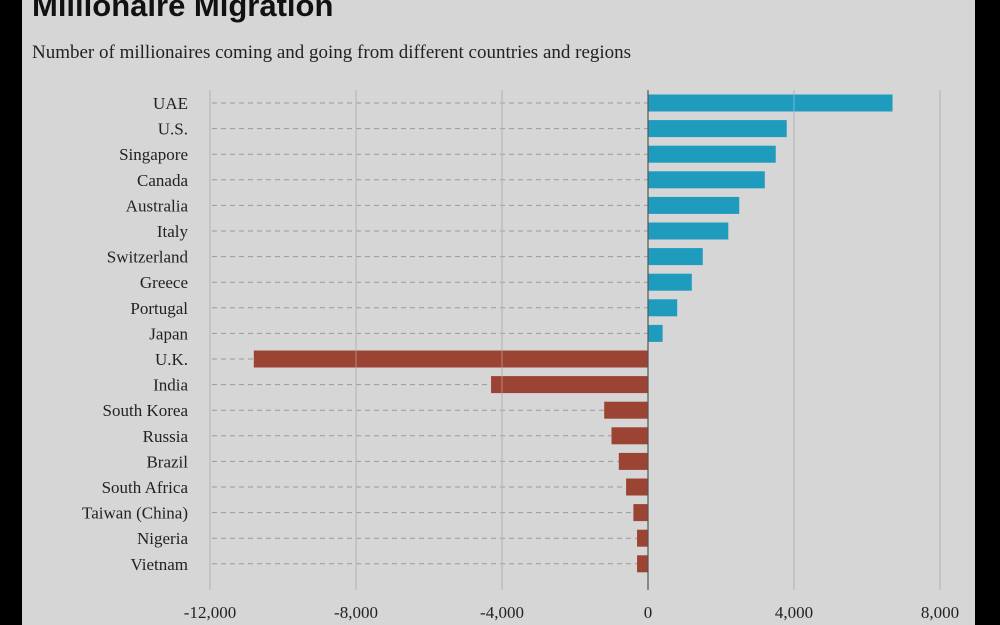 The width and height of the screenshot is (1000, 625). Describe the element at coordinates (183, 11) in the screenshot. I see `chart-title: Millionaire Migration` at that location.